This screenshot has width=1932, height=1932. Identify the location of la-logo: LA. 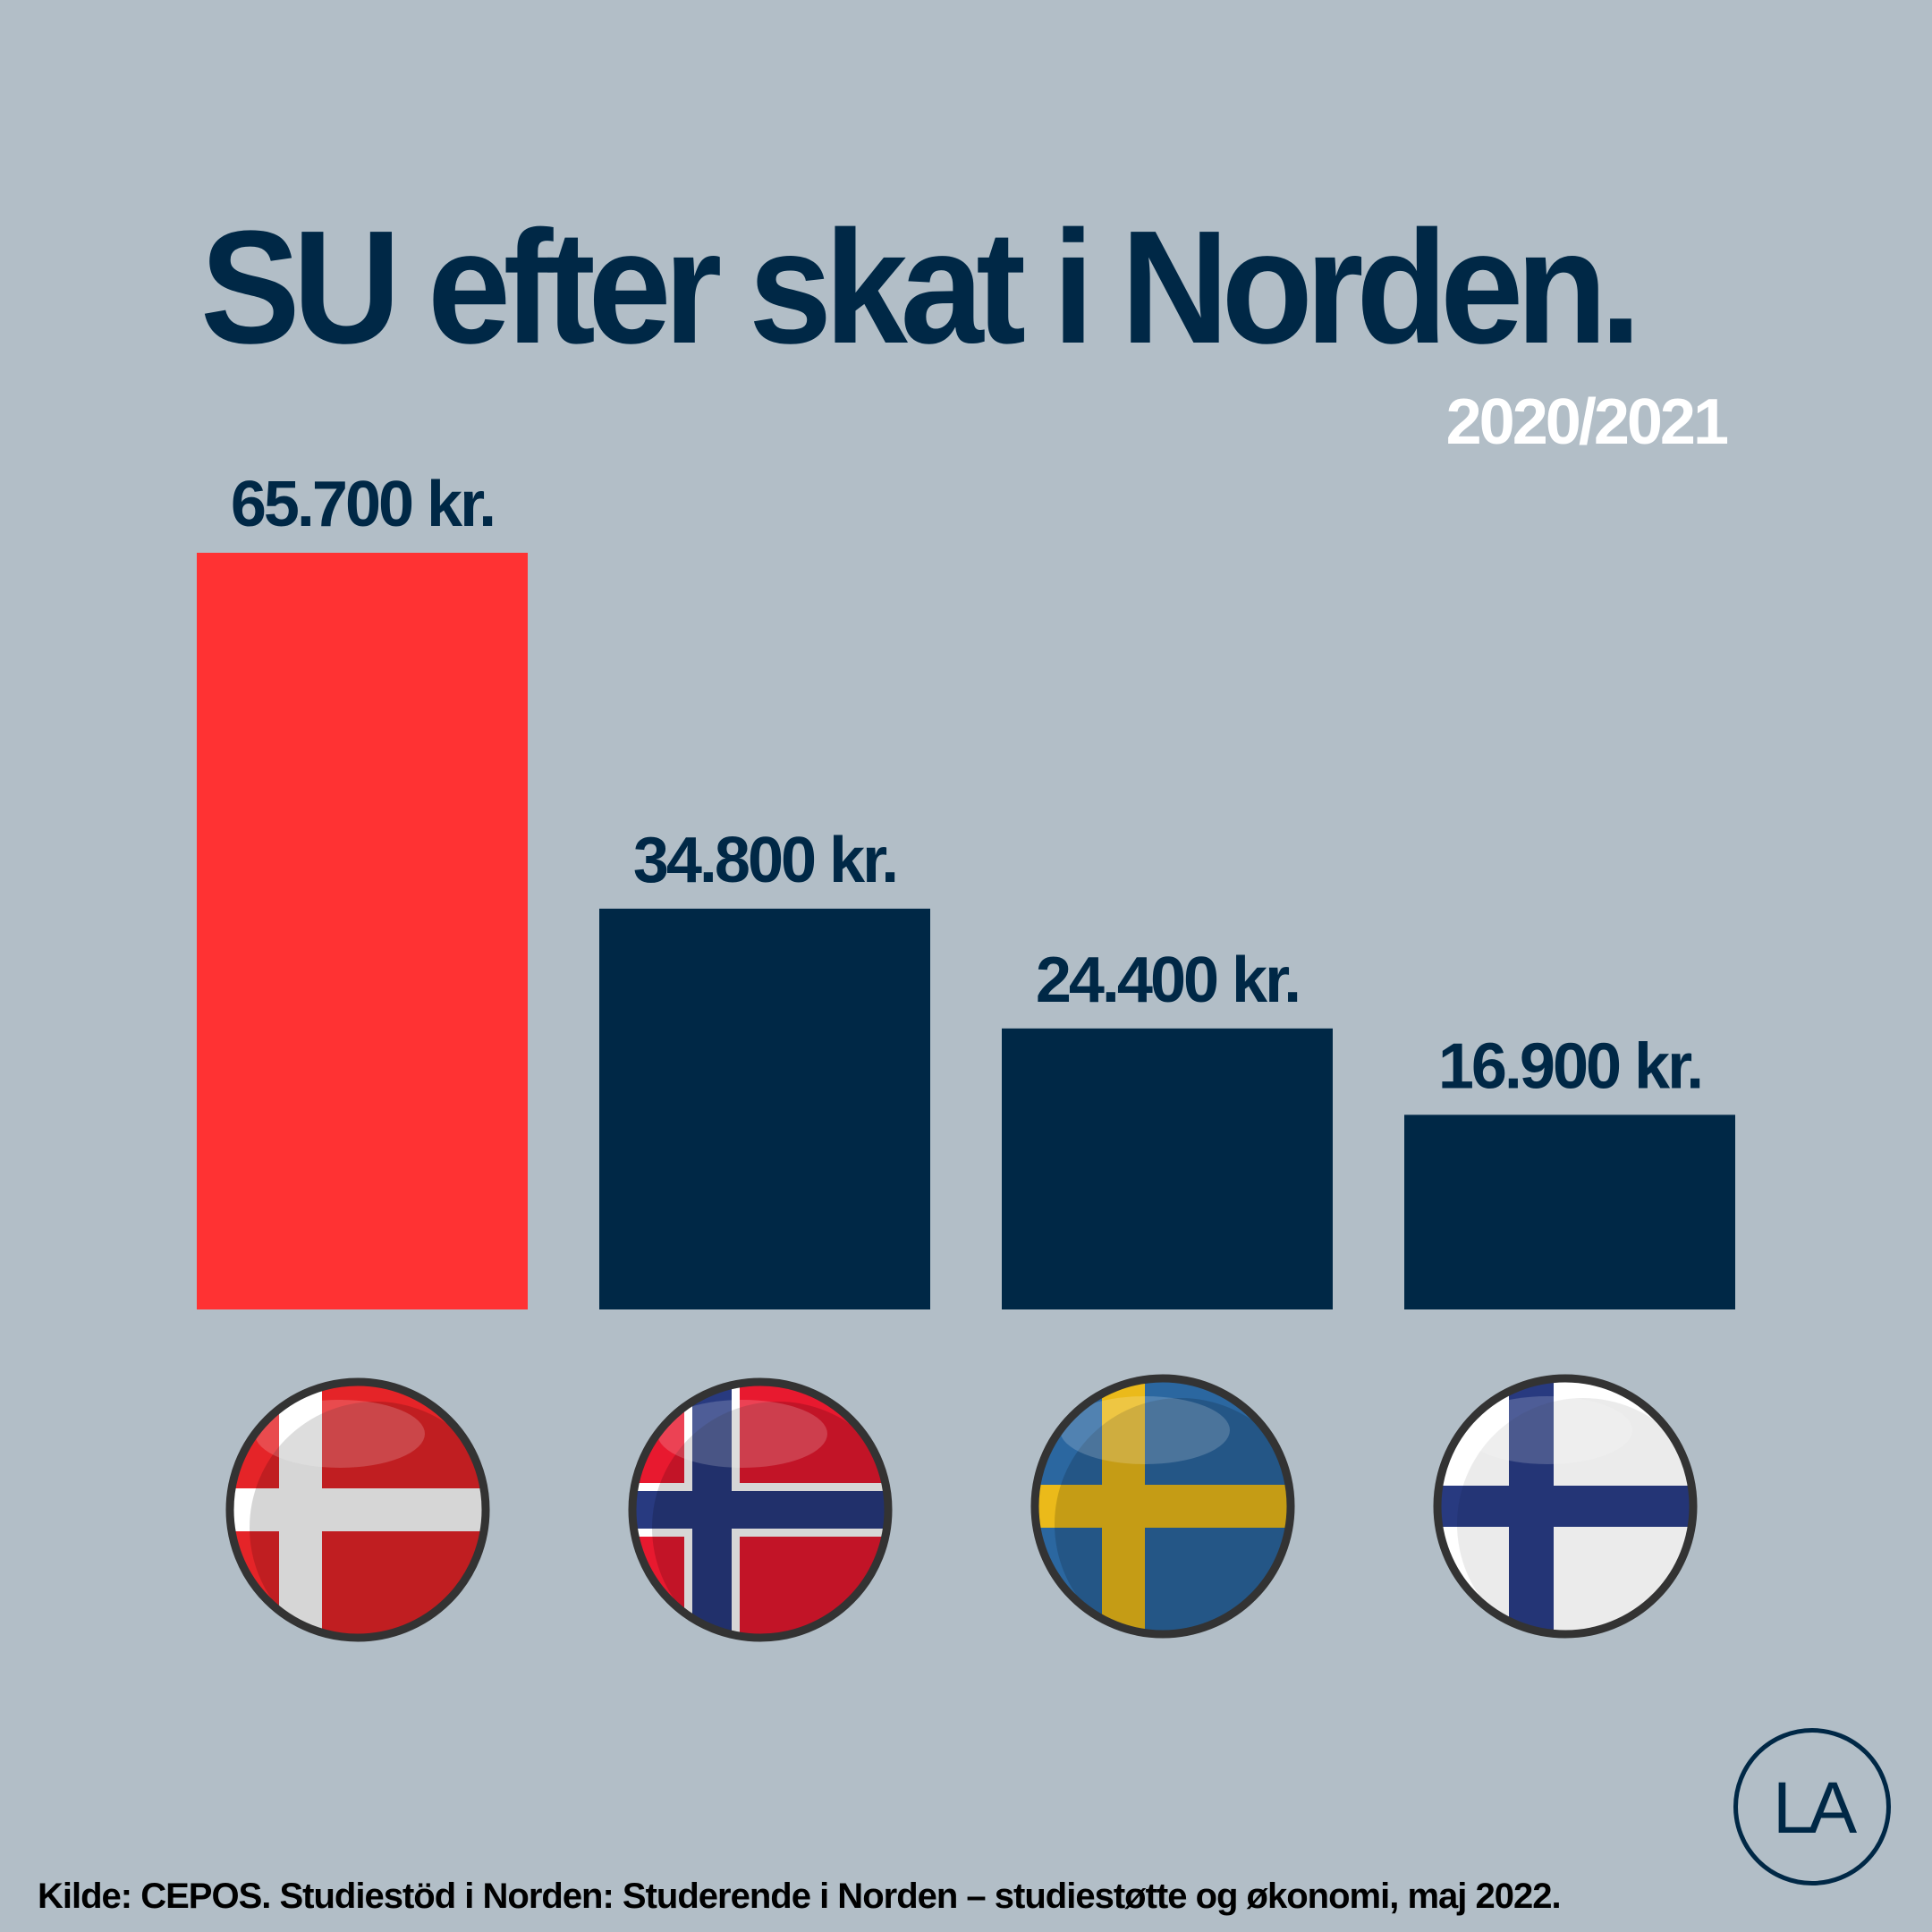
(1812, 1806).